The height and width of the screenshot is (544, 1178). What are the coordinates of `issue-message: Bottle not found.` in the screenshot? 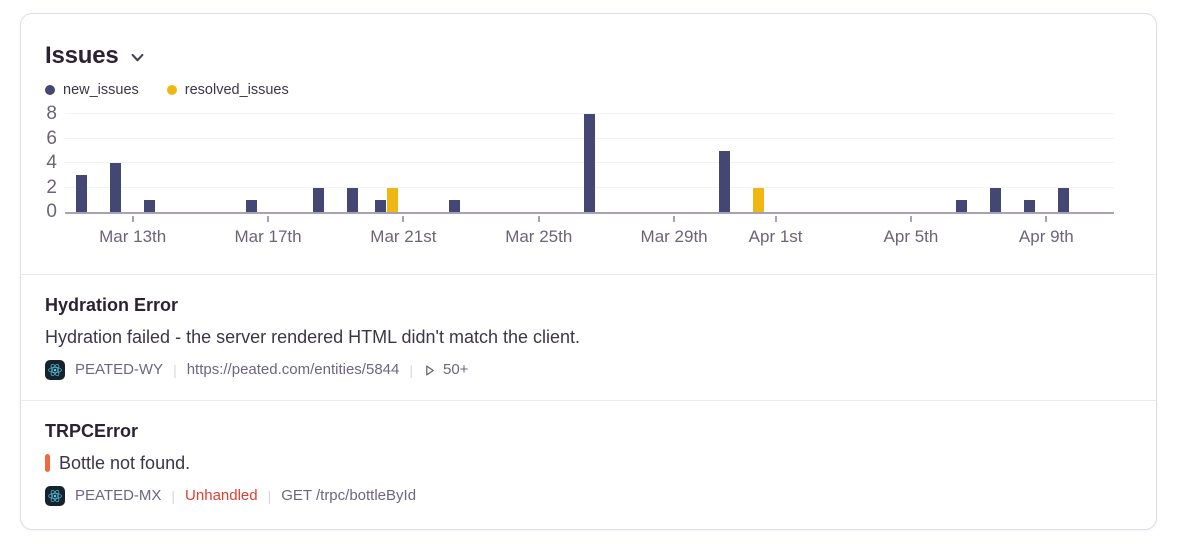 It's located at (588, 463).